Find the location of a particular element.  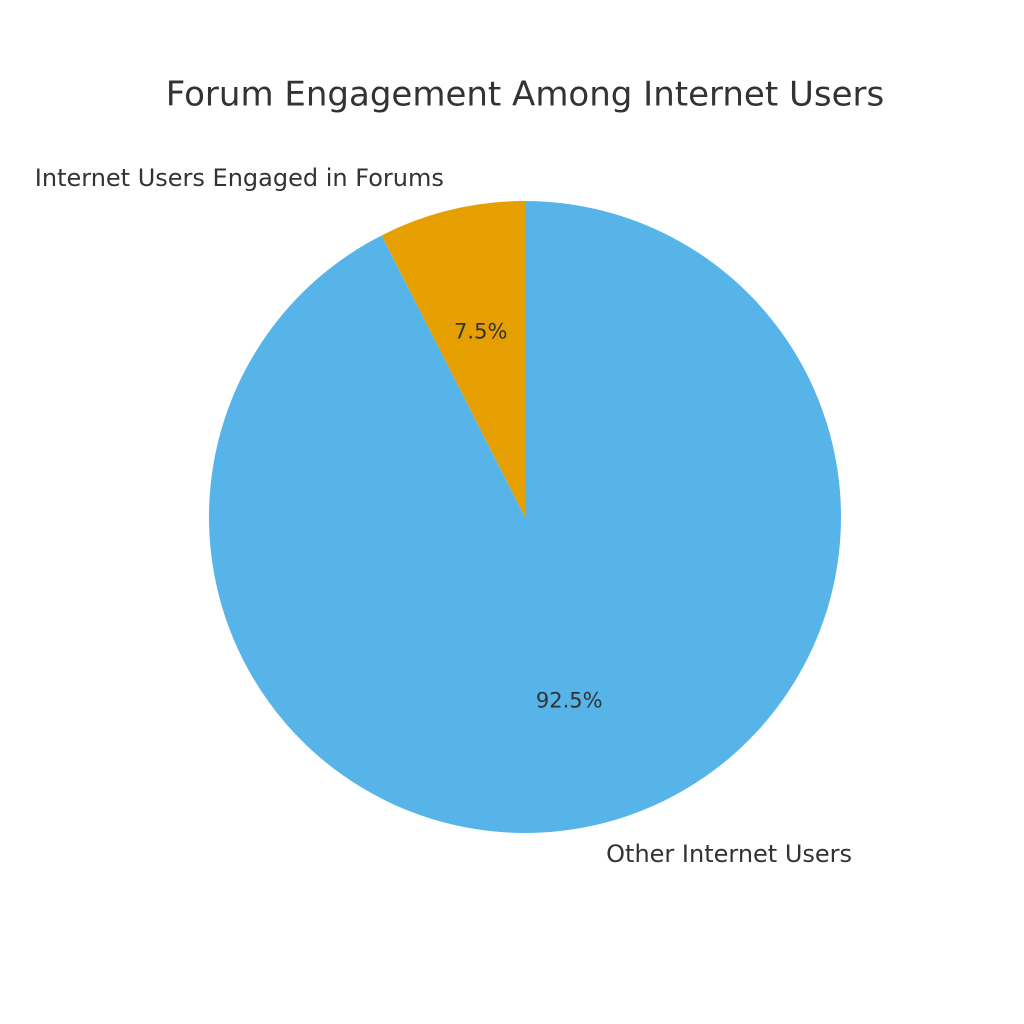

percent-label: 7.5% is located at coordinates (480, 332).